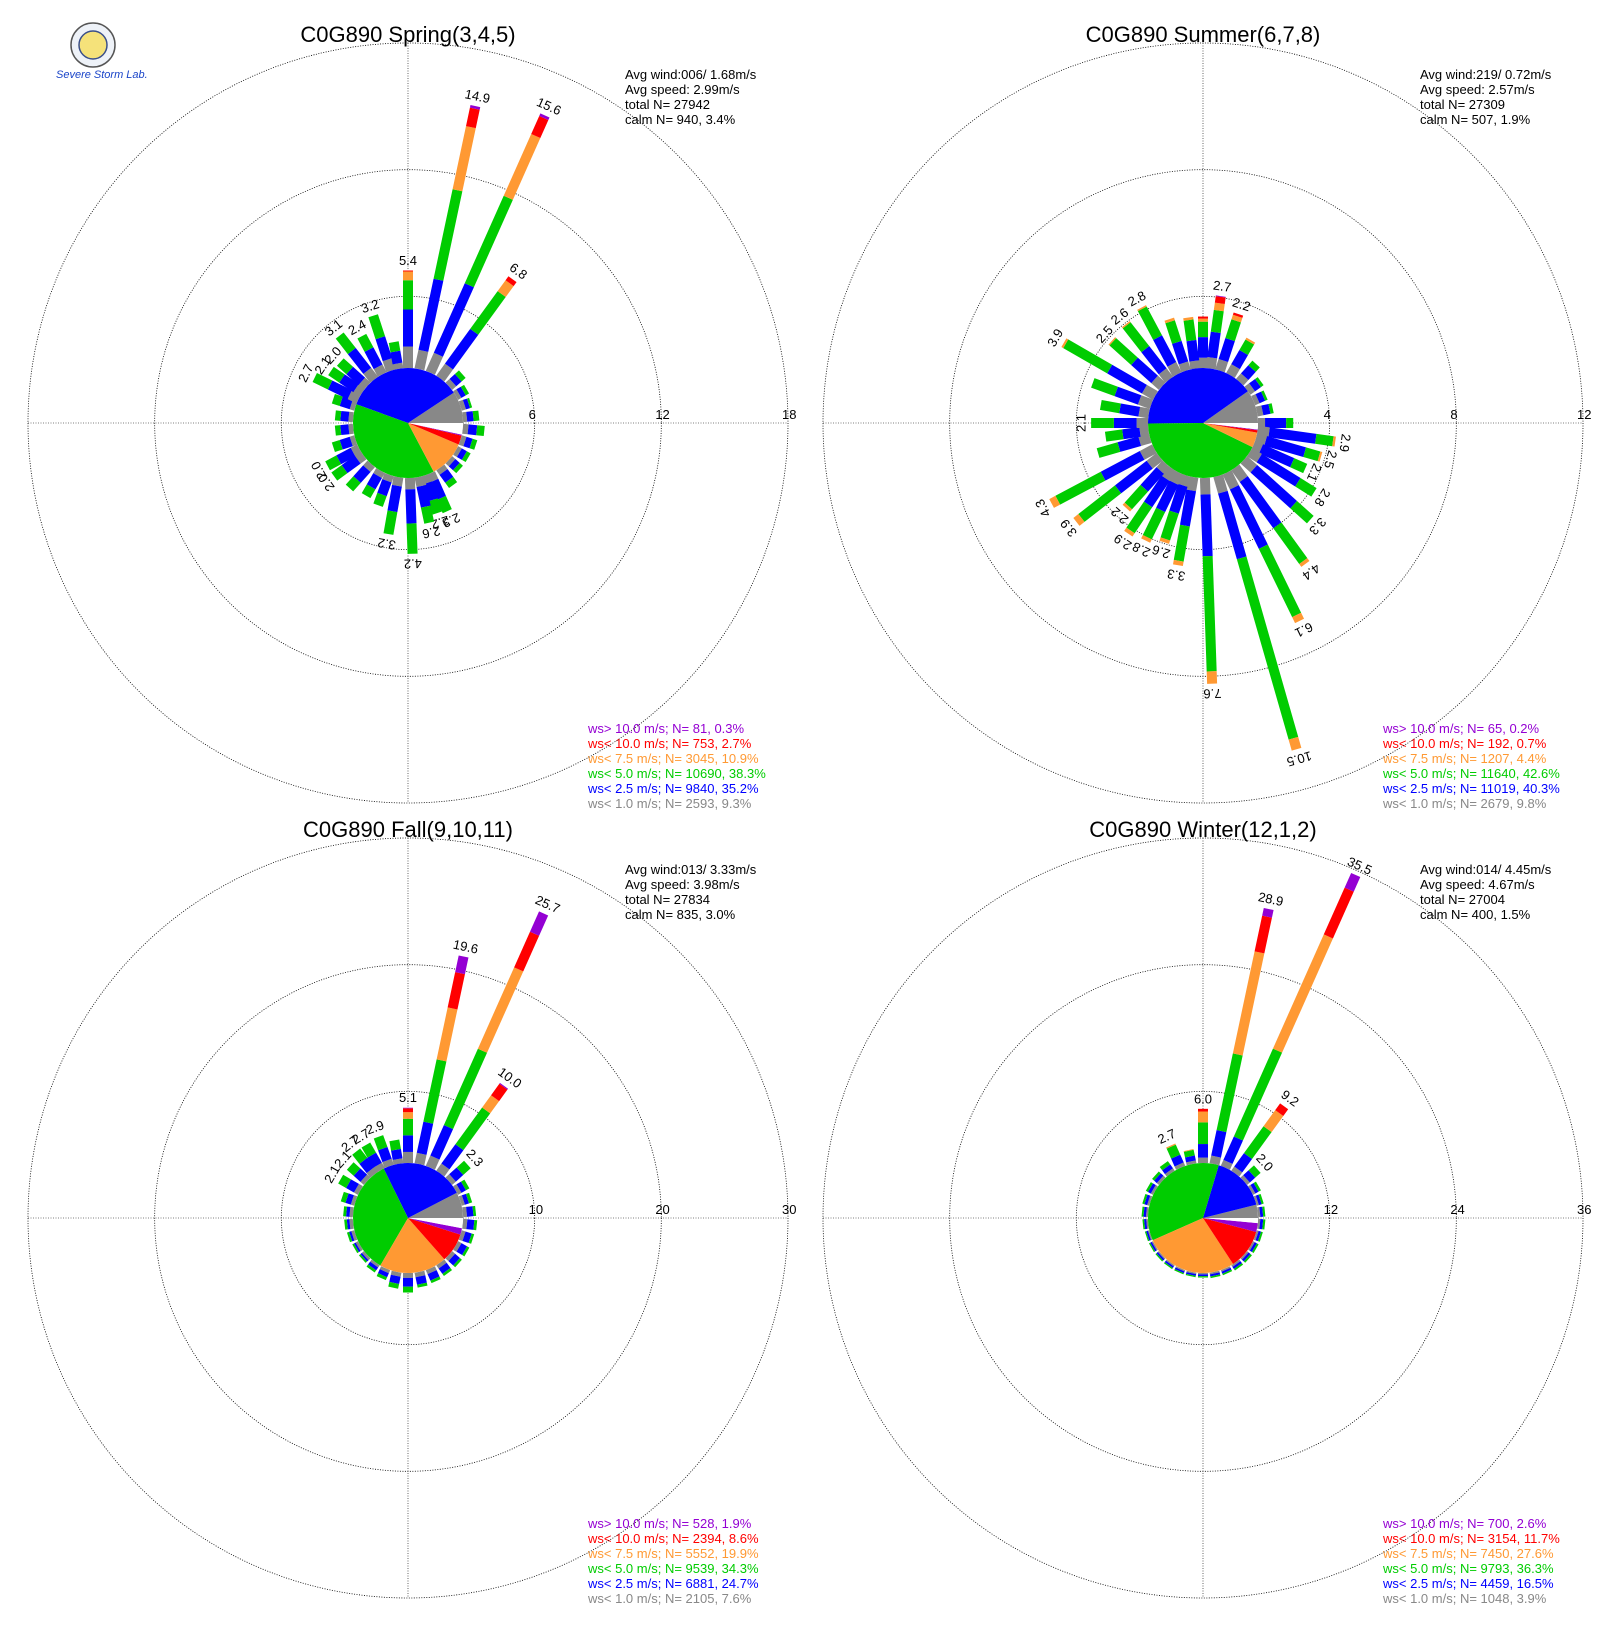  What do you see at coordinates (408, 1126) in the screenshot?
I see `direction-bar: 5.1` at bounding box center [408, 1126].